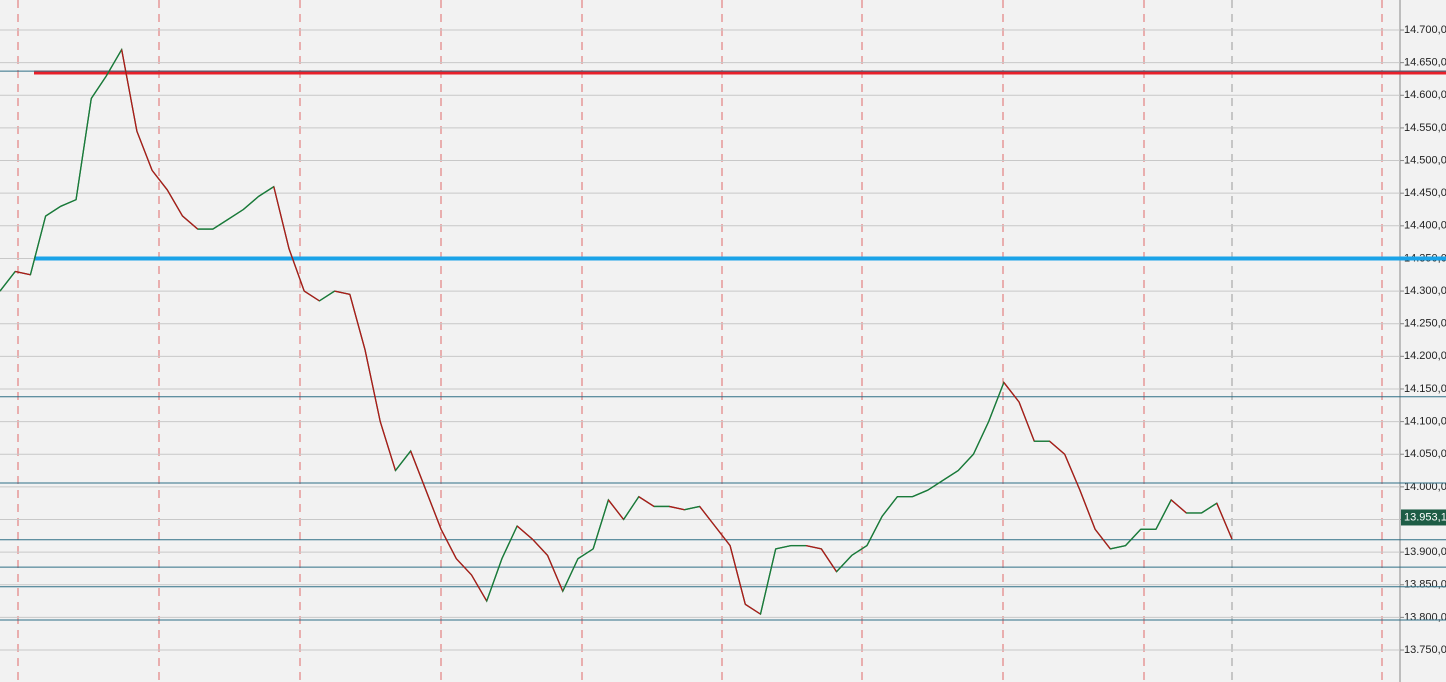  I want to click on y-tick-label: 13.750,00, so click(1425, 650).